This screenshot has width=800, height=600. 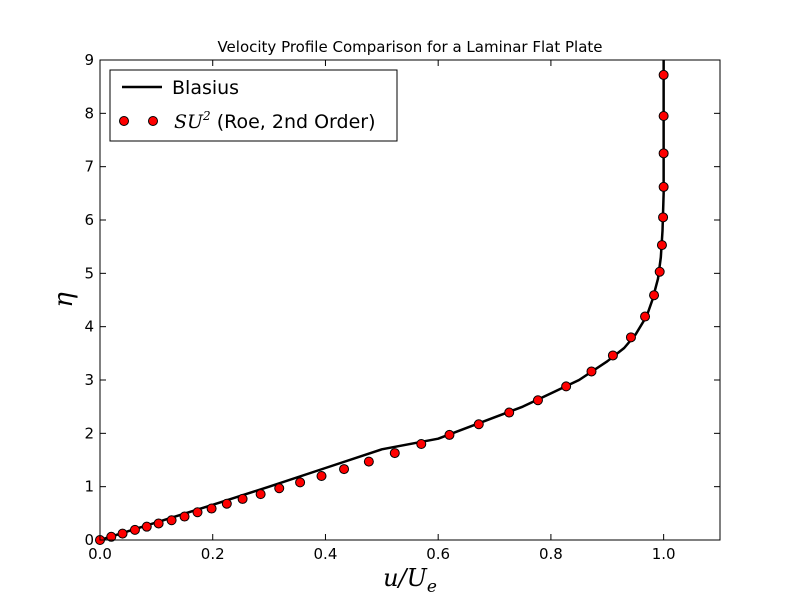 What do you see at coordinates (89, 327) in the screenshot?
I see `y-tick-label: 4` at bounding box center [89, 327].